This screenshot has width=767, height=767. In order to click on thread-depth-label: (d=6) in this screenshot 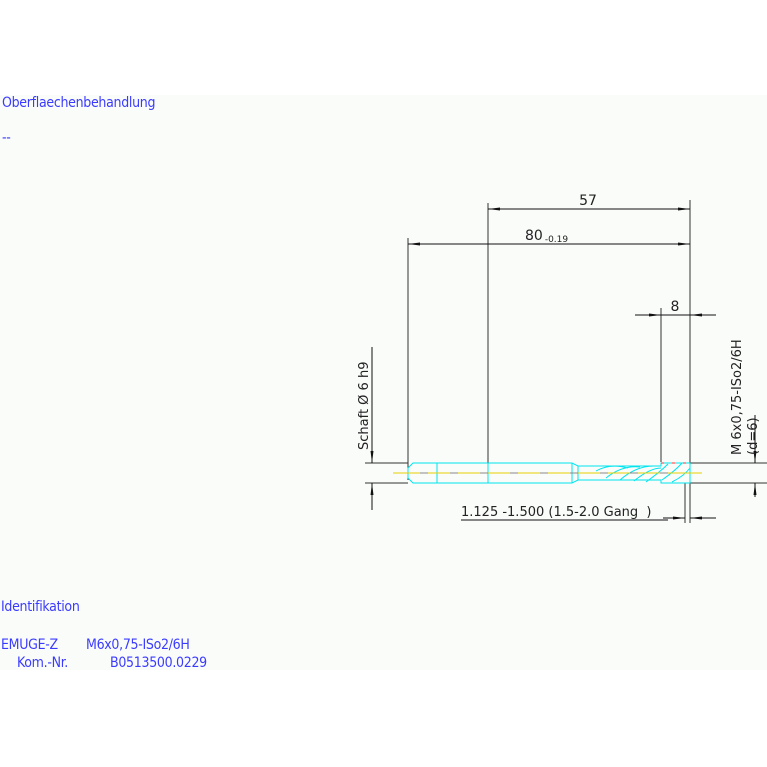, I will do `click(753, 436)`.